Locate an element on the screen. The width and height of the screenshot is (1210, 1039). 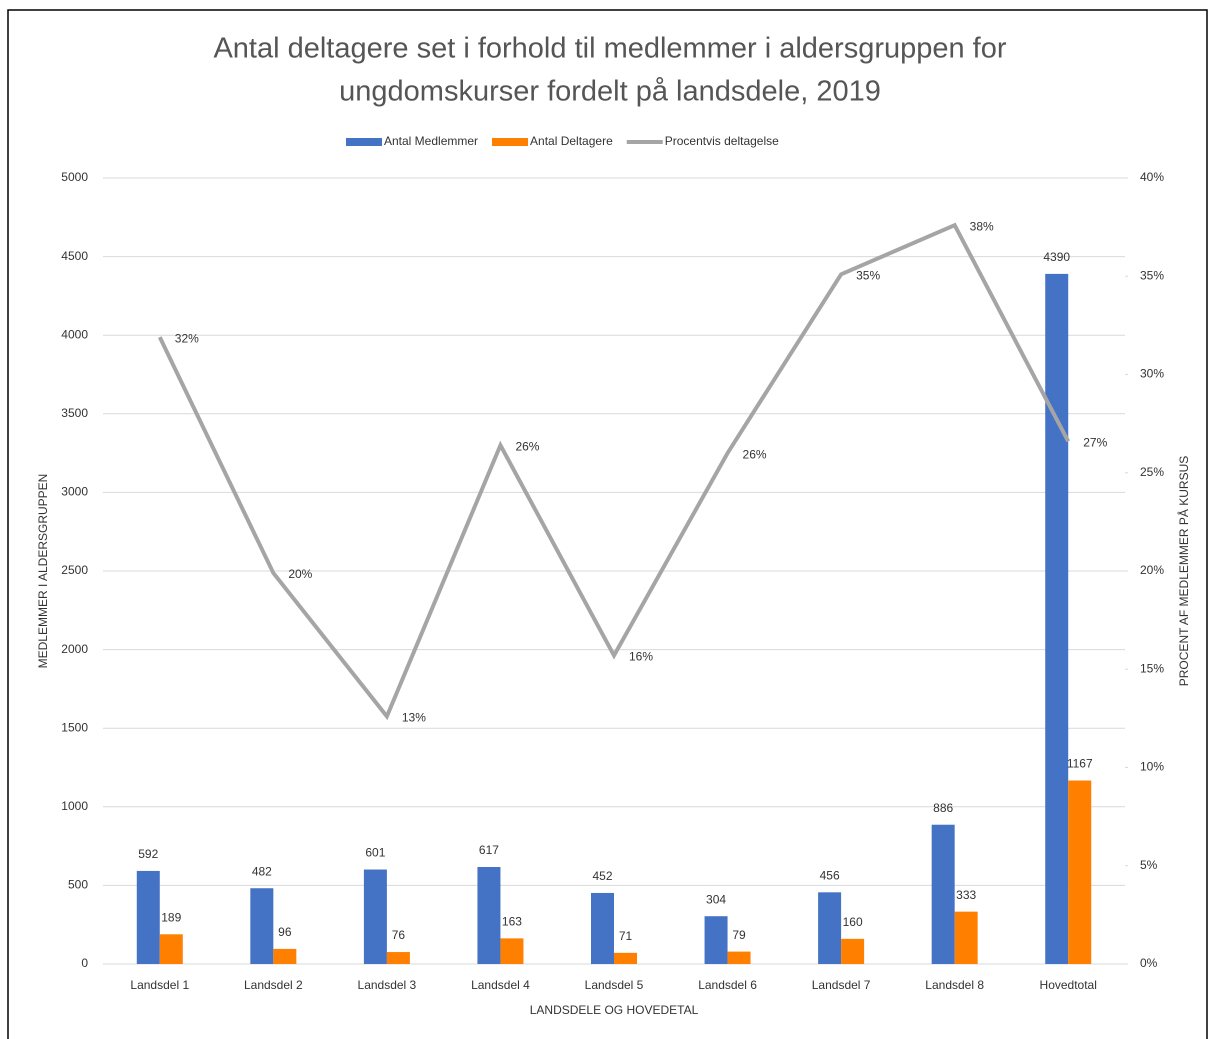
y2-tick-label: 0% is located at coordinates (1149, 963).